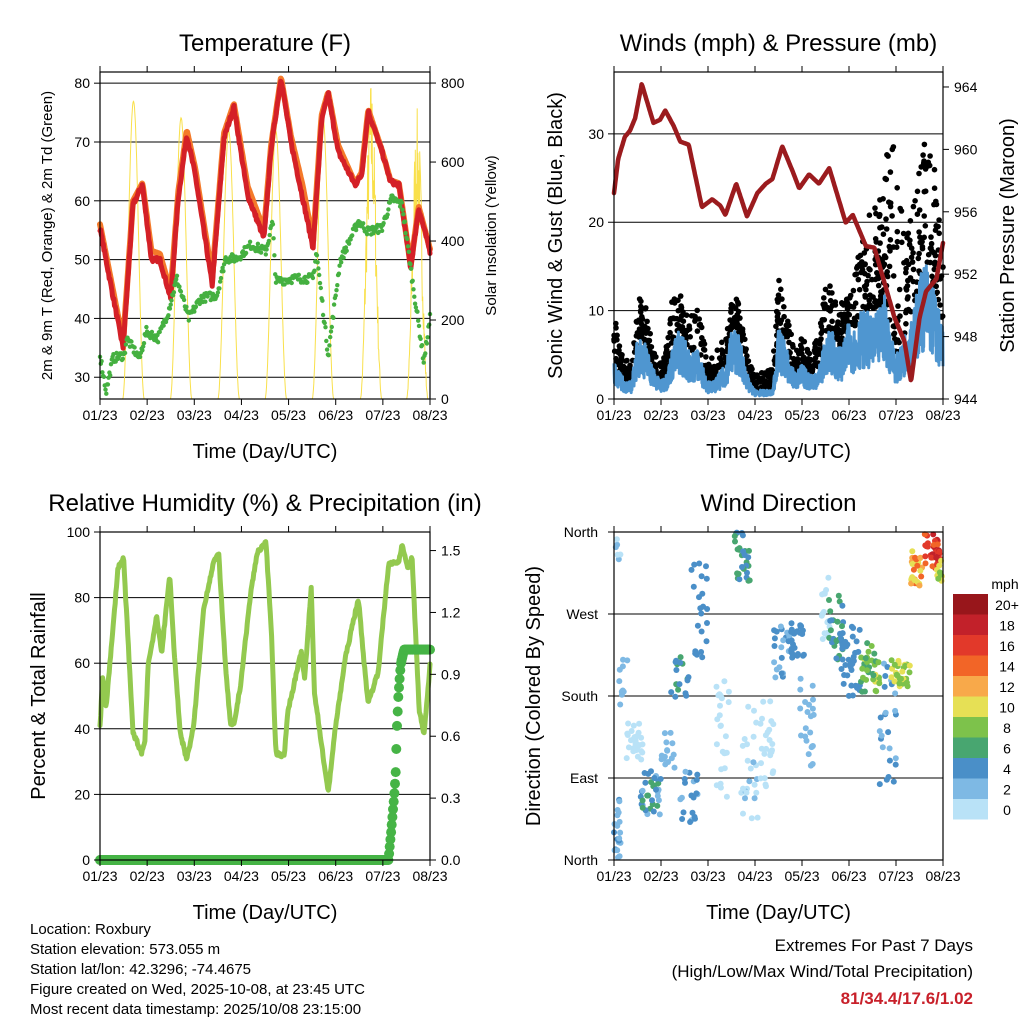 The height and width of the screenshot is (1024, 1024). Describe the element at coordinates (778, 240) in the screenshot. I see `plot-area` at that location.